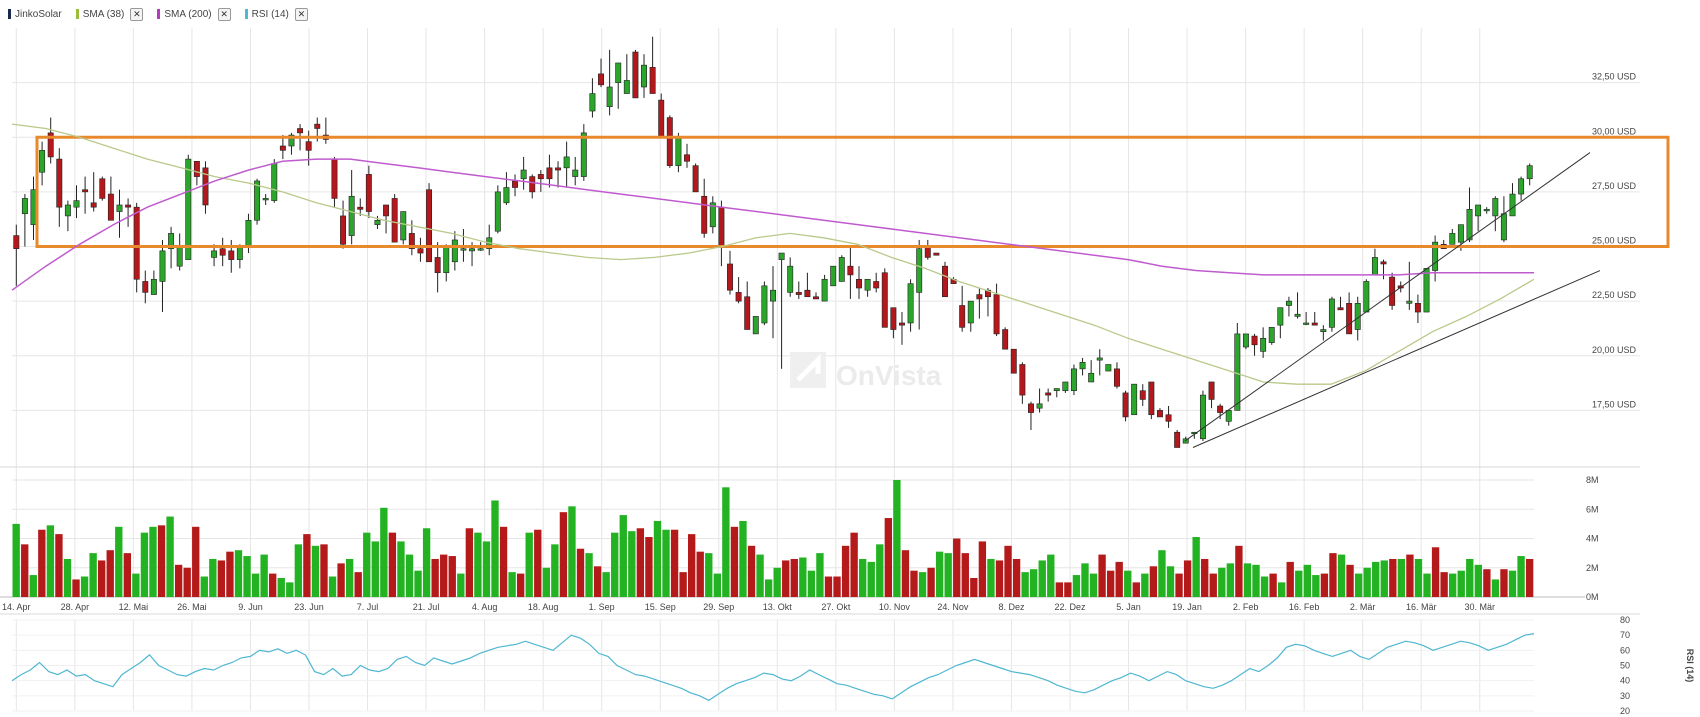 The image size is (1700, 717). What do you see at coordinates (1592, 509) in the screenshot?
I see `volume-tick-label: 6M` at bounding box center [1592, 509].